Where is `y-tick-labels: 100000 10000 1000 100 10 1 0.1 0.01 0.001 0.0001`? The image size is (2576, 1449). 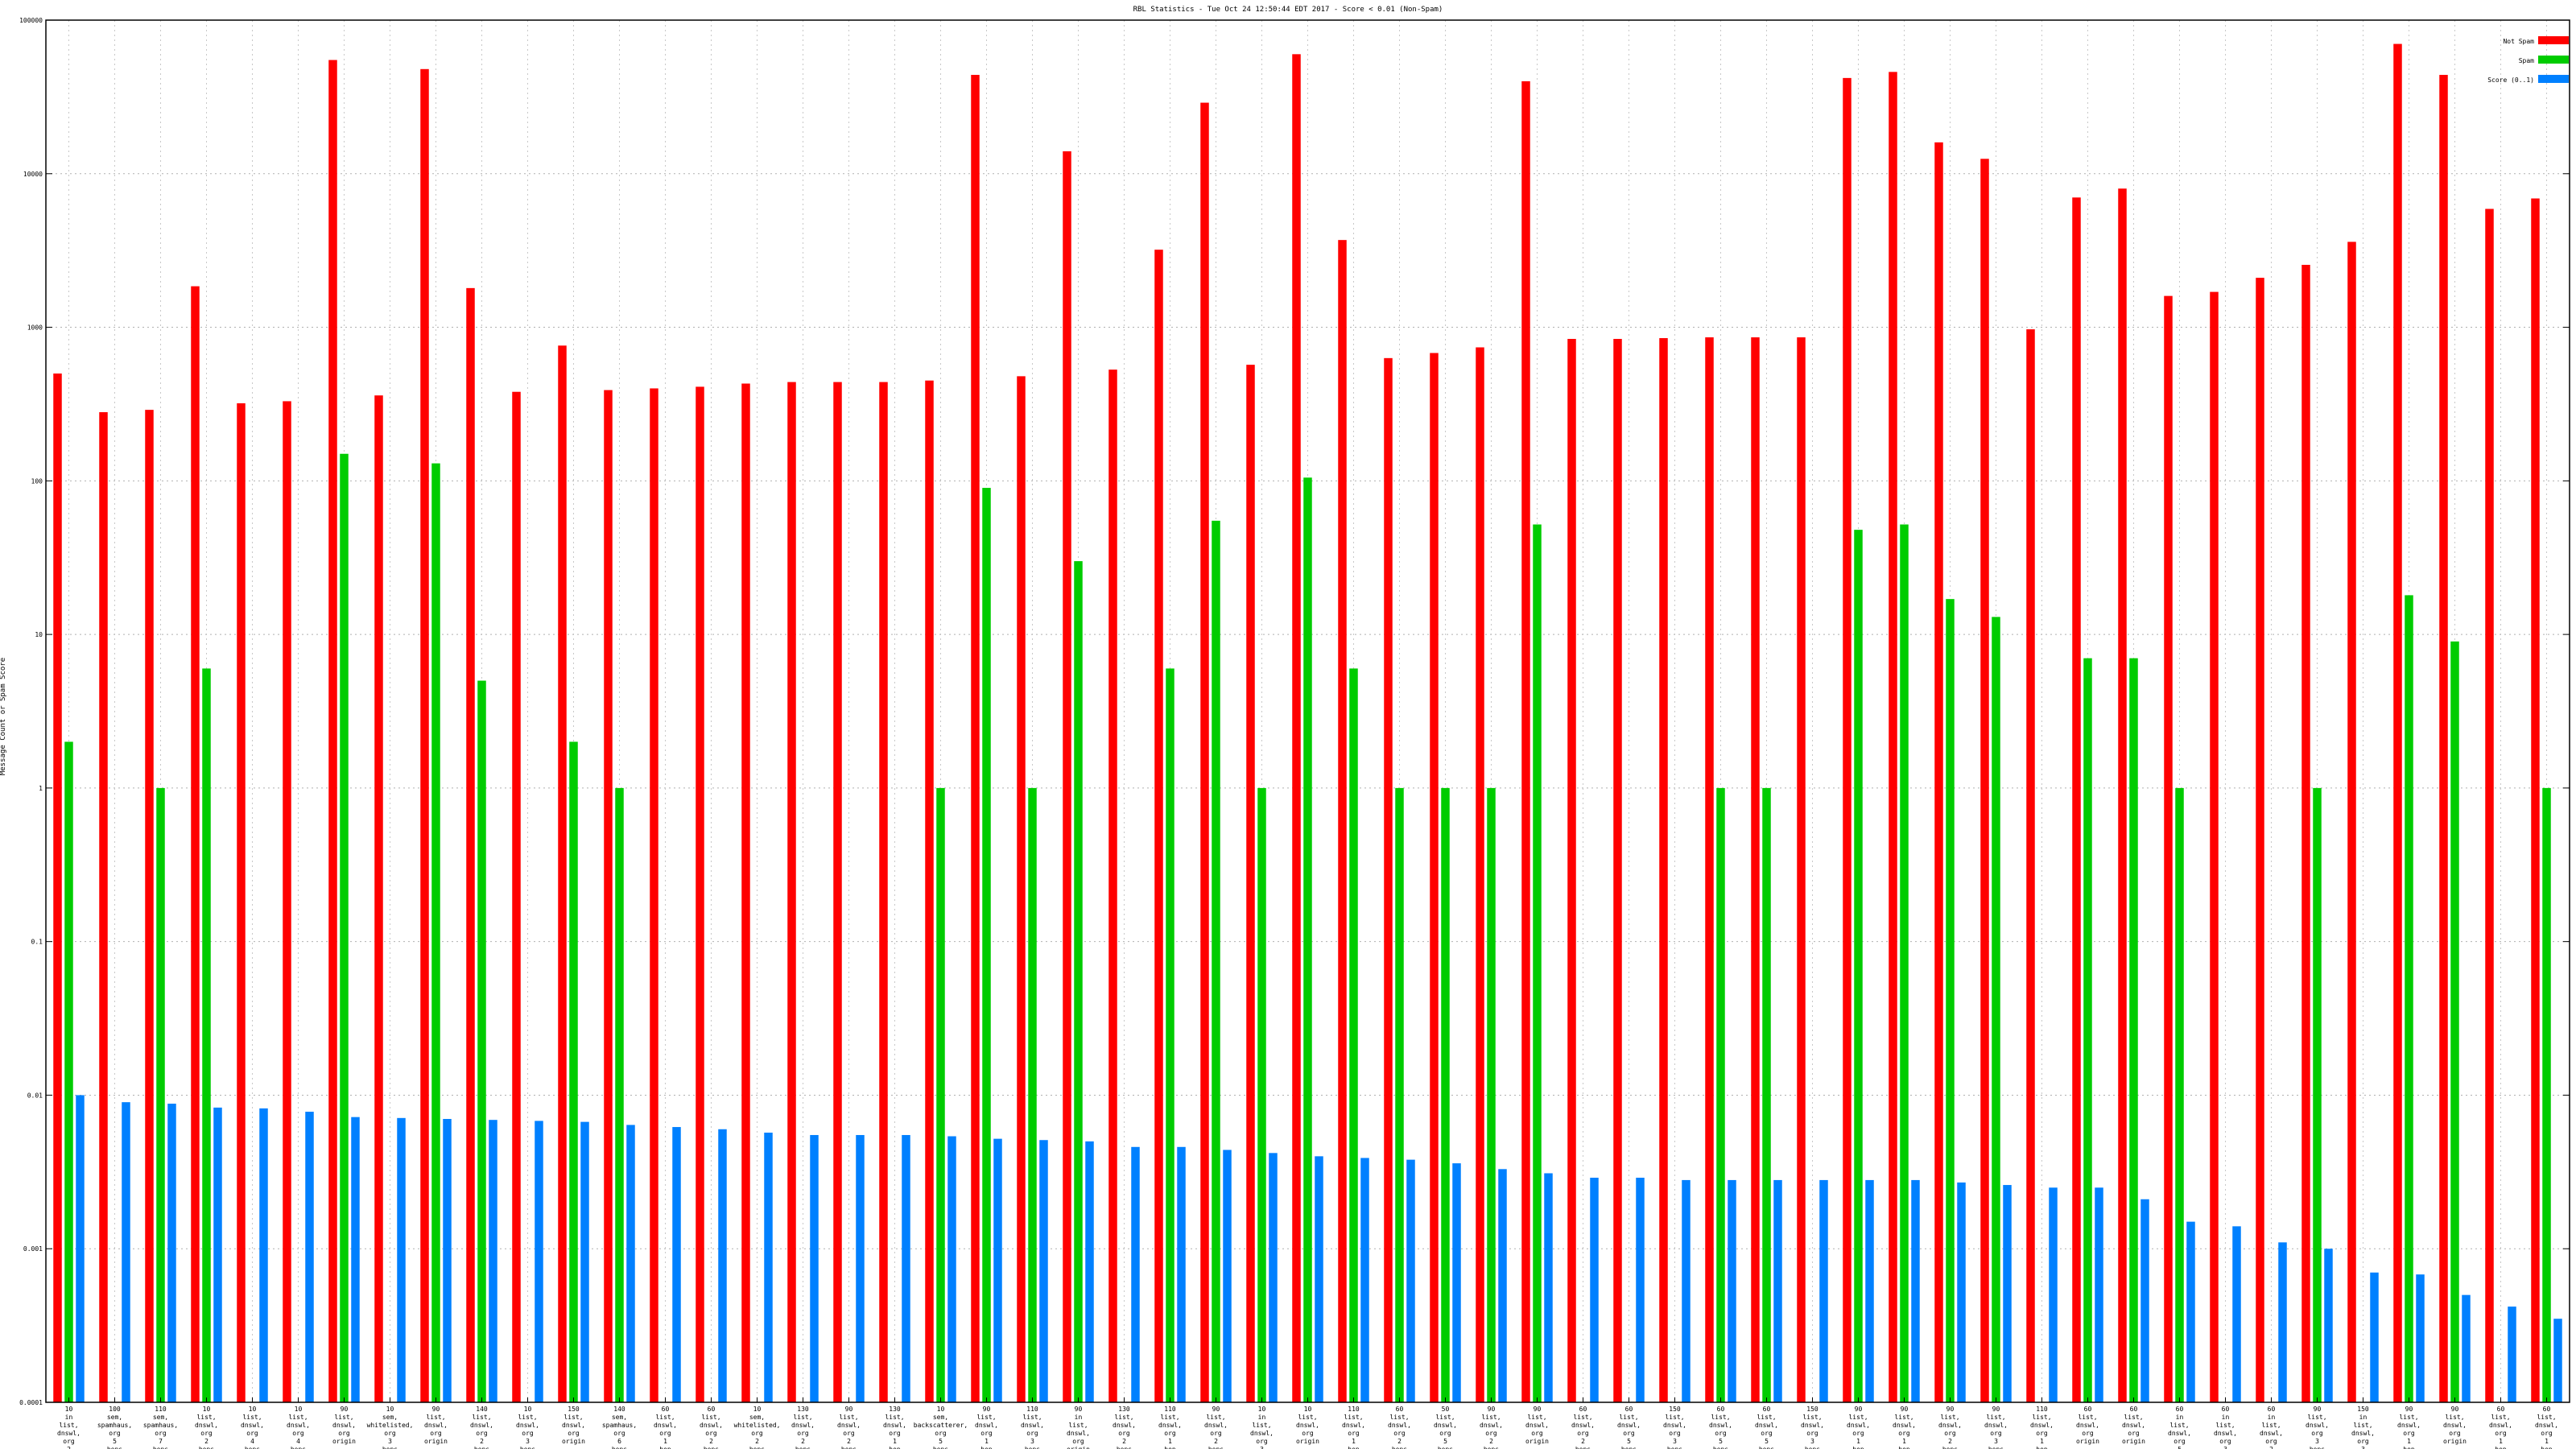 y-tick-labels: 100000 10000 1000 100 10 1 0.1 0.01 0.001 0.0001 is located at coordinates (31, 711).